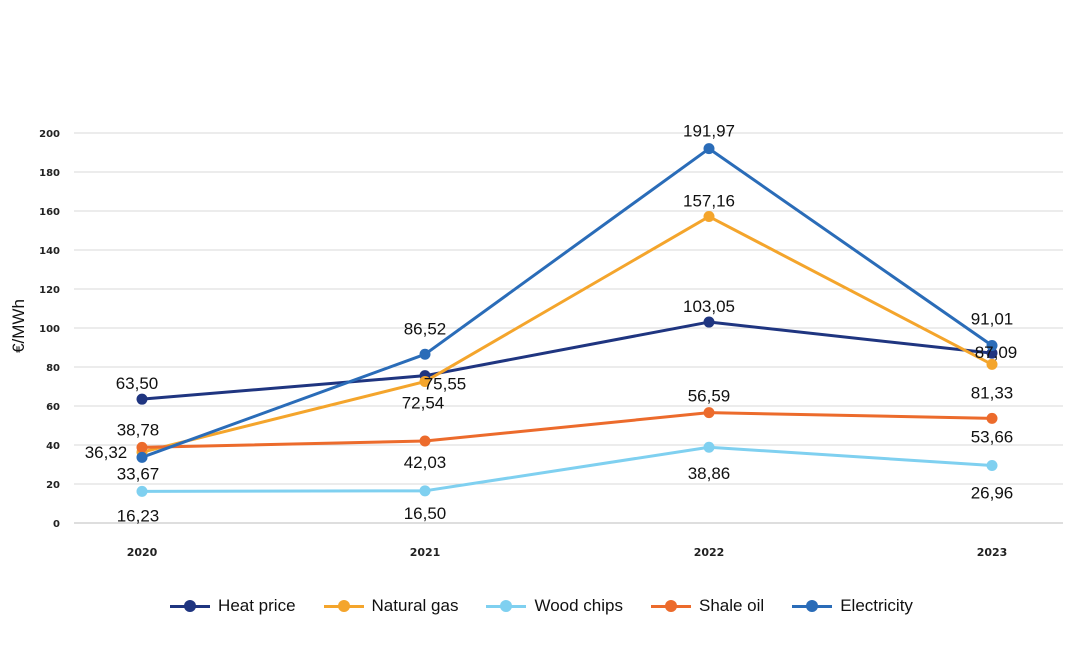 The height and width of the screenshot is (645, 1083). I want to click on x-tick-label: 2022, so click(709, 552).